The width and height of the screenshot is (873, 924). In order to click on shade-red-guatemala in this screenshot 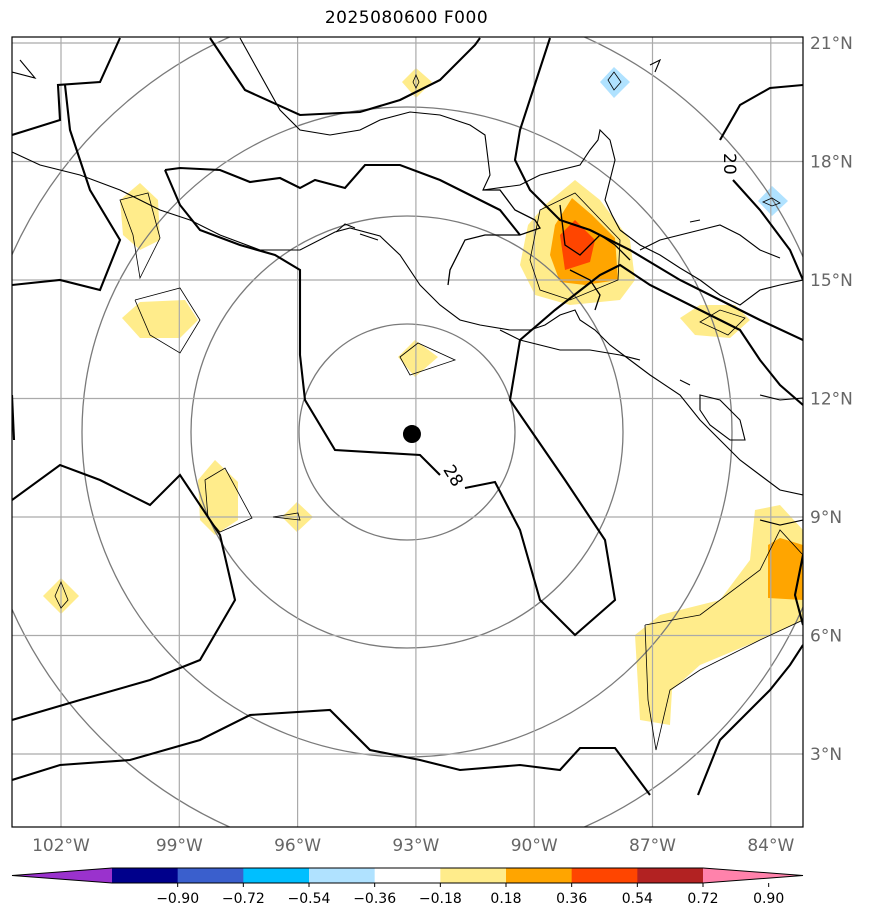, I will do `click(577, 245)`.